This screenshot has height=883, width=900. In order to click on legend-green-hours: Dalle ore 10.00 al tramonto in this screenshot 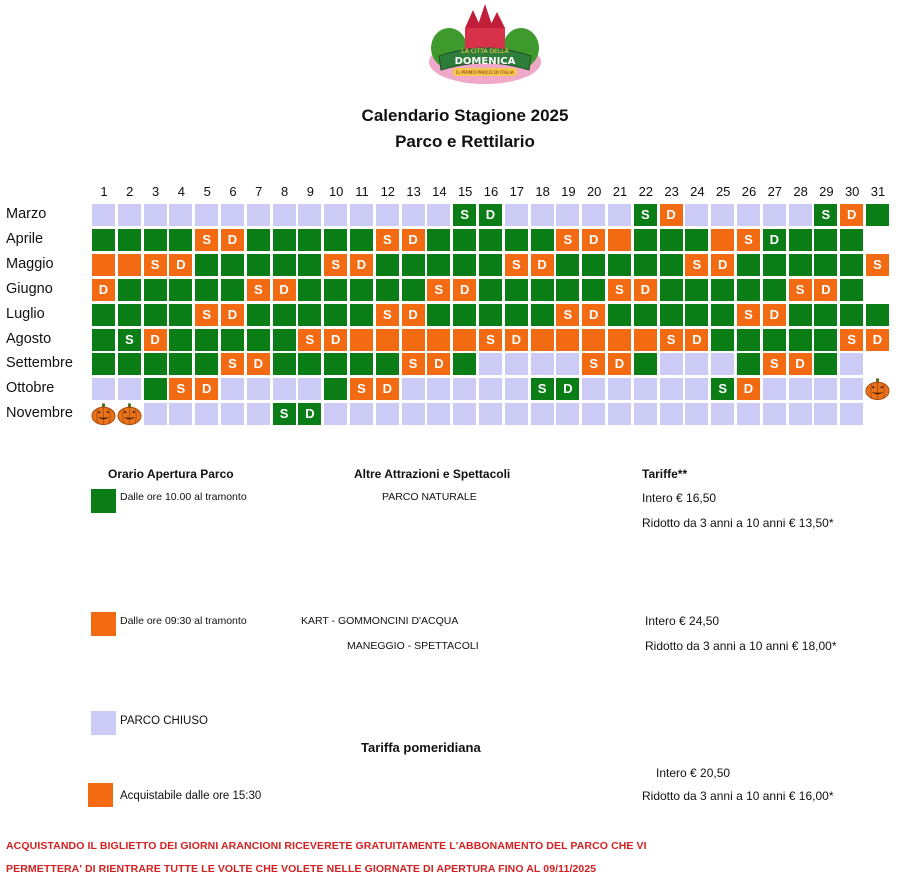, I will do `click(183, 497)`.